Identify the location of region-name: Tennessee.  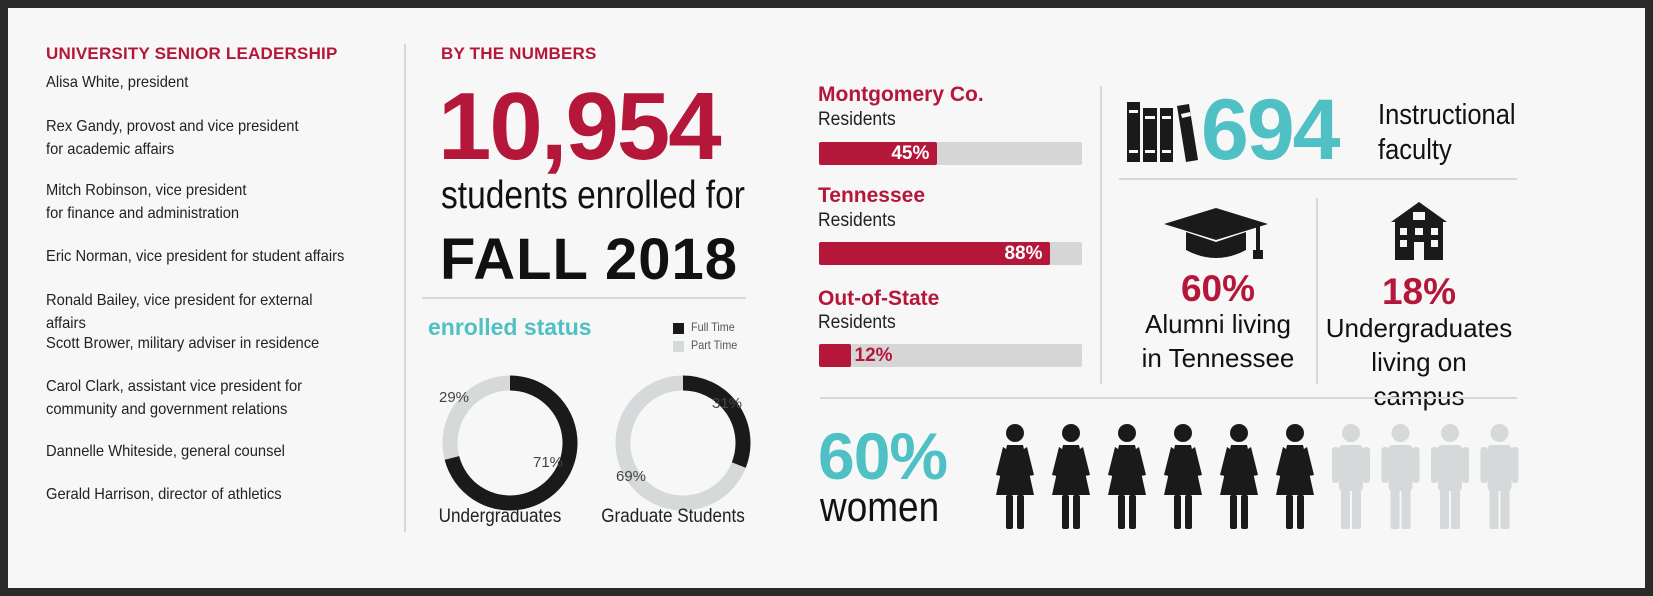
(871, 195).